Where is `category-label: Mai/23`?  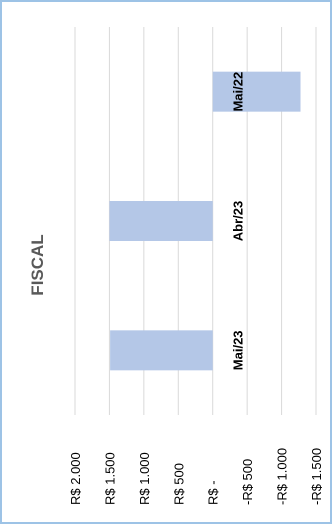 category-label: Mai/23 is located at coordinates (238, 350).